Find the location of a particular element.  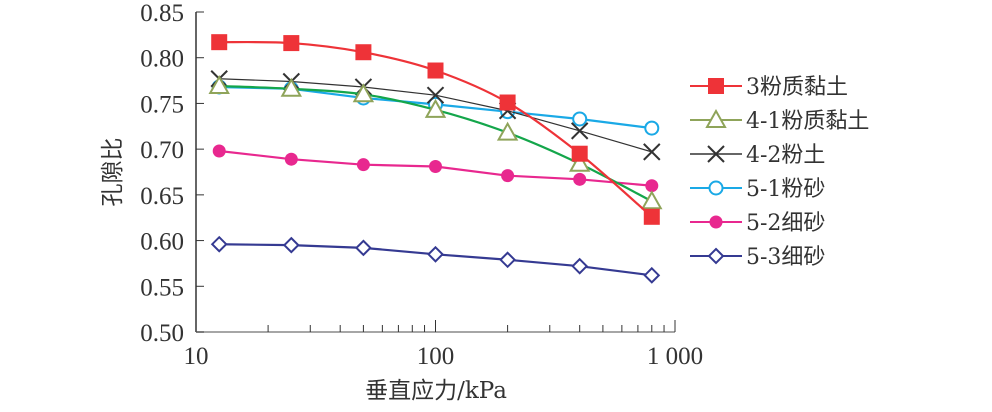

x-tick-label: 10 is located at coordinates (196, 356).